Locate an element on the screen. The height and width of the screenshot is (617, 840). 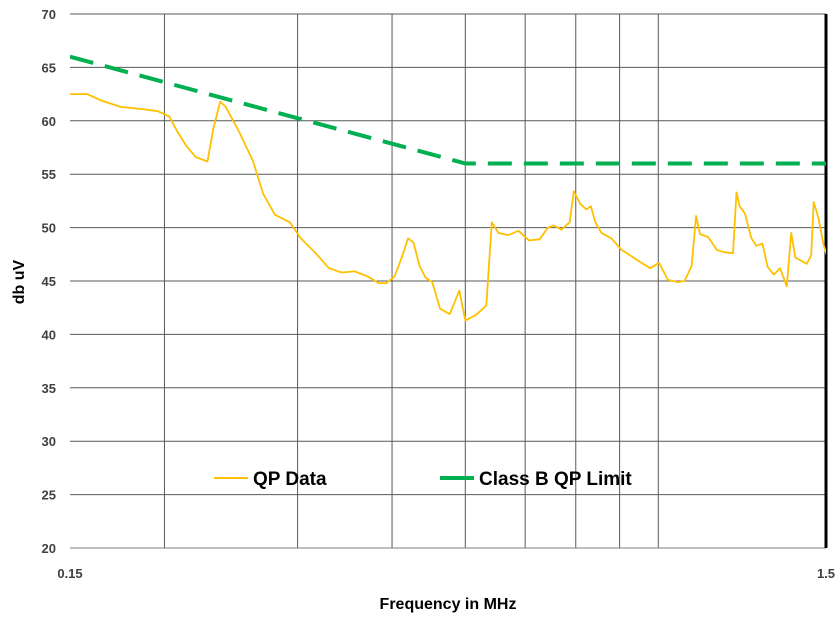
y-tick-label: 30 is located at coordinates (49, 441).